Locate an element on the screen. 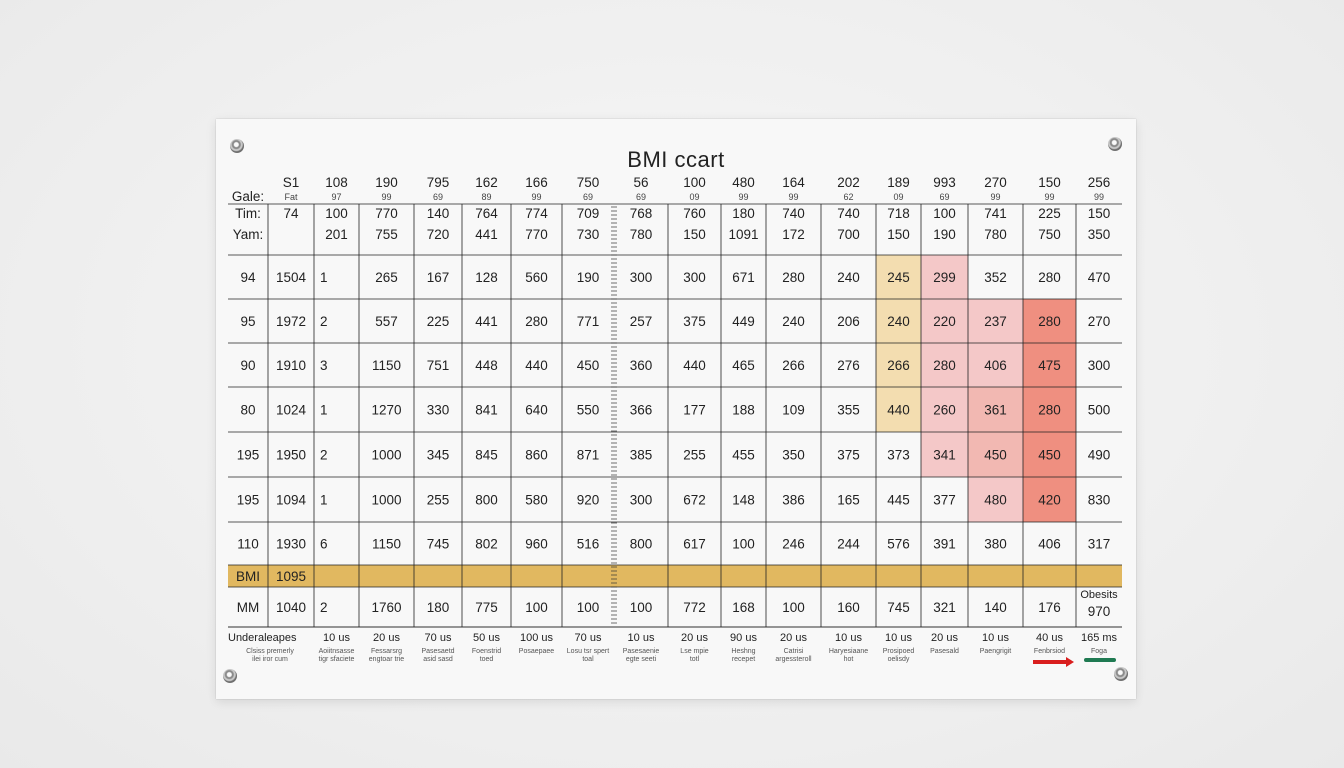 The width and height of the screenshot is (1344, 768). table-cell: 220 is located at coordinates (944, 321).